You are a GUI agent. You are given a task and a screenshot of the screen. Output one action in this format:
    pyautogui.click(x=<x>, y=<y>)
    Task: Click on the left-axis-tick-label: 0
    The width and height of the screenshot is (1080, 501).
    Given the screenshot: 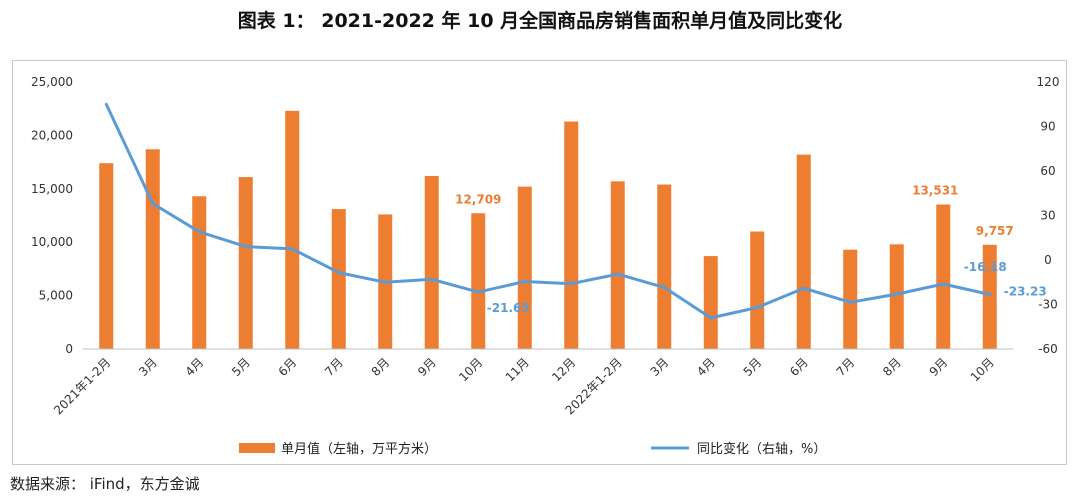 What is the action you would take?
    pyautogui.click(x=69, y=349)
    